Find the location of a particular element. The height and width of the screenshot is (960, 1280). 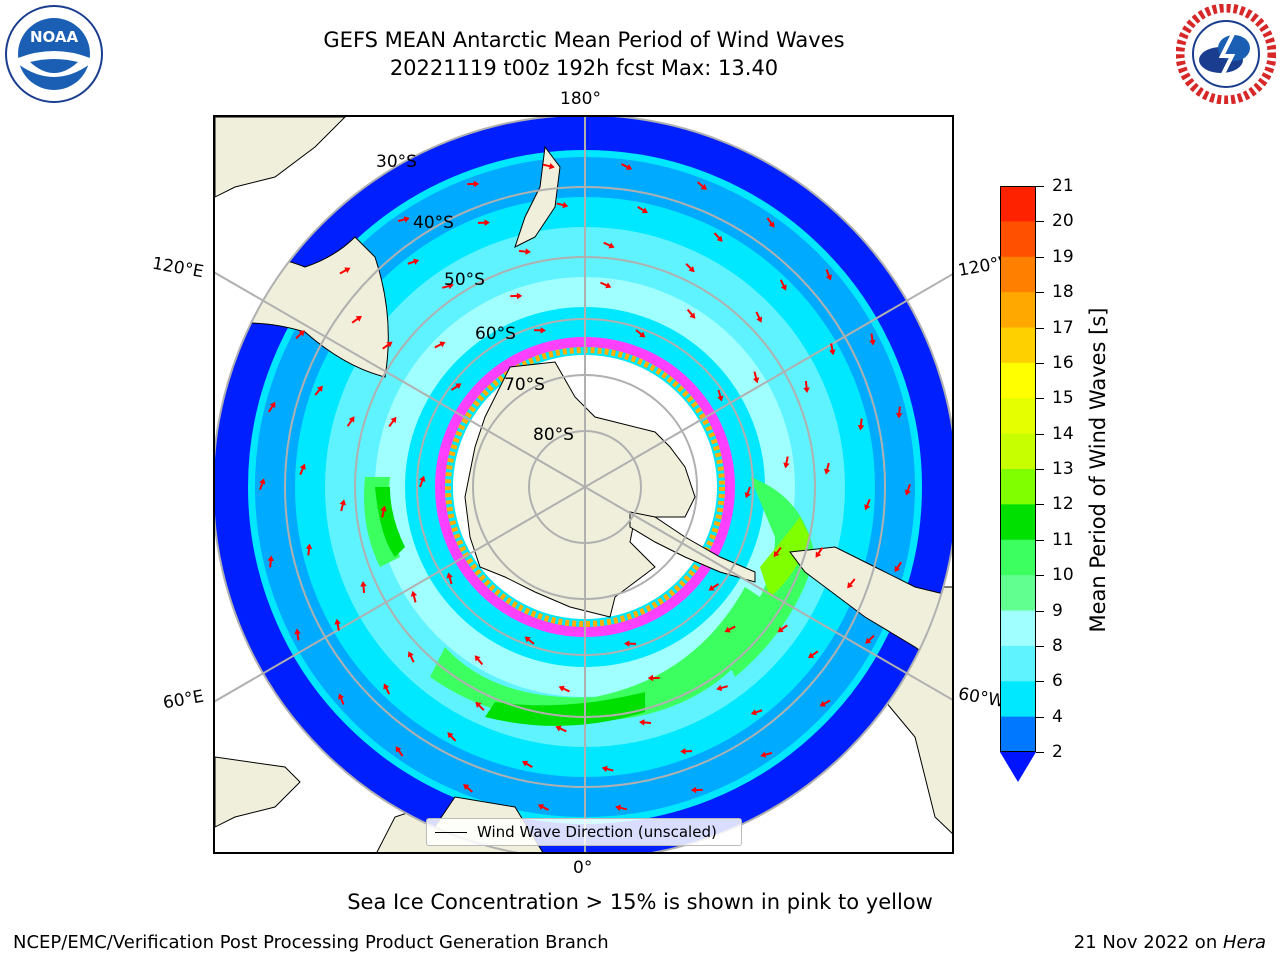

lat-label-60s: 60°S is located at coordinates (495, 334).